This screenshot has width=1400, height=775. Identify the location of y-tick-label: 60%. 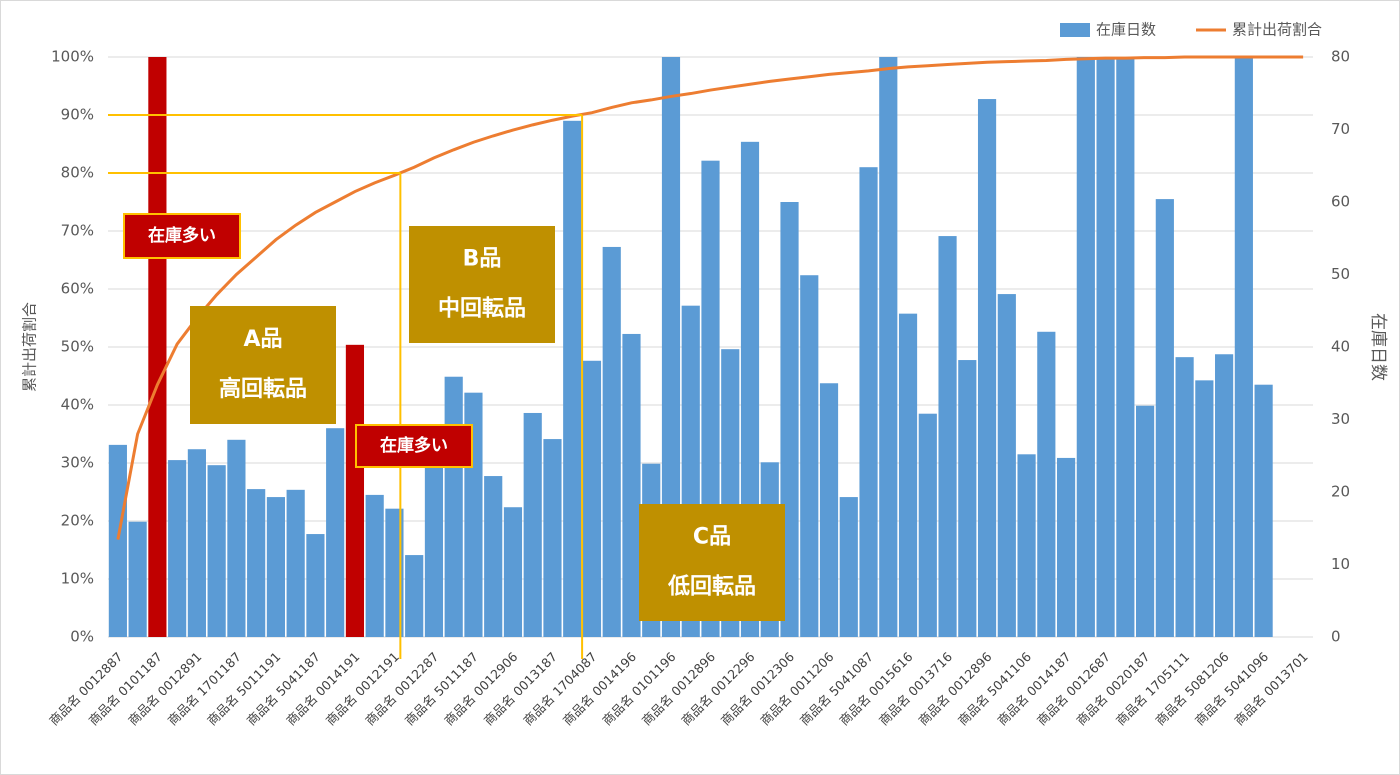
(77, 289).